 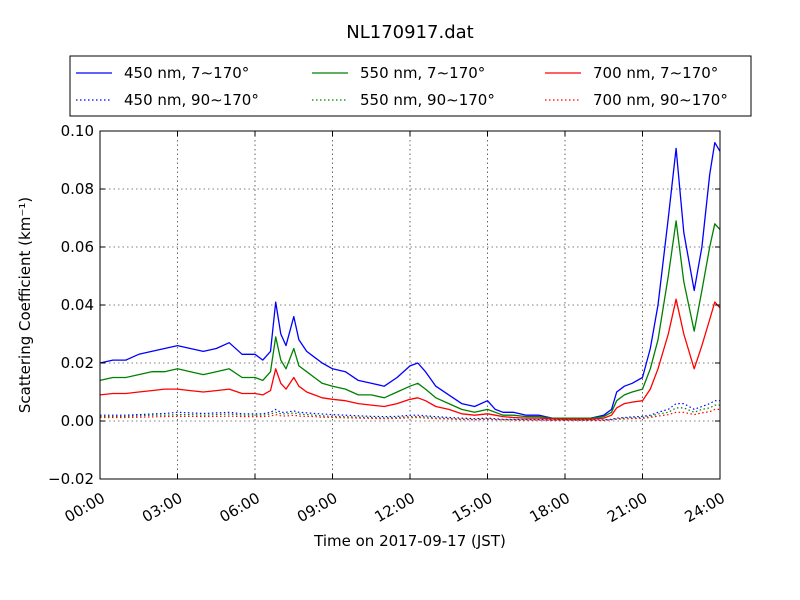 What do you see at coordinates (395, 507) in the screenshot?
I see `x-tick-label: 12:00` at bounding box center [395, 507].